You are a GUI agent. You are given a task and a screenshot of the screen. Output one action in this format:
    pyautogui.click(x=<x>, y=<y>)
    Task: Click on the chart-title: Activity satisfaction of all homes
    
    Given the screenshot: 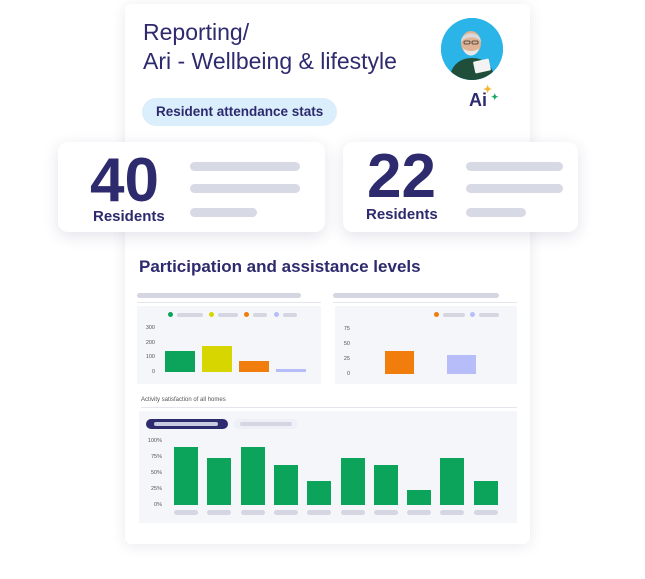 What is the action you would take?
    pyautogui.click(x=183, y=400)
    